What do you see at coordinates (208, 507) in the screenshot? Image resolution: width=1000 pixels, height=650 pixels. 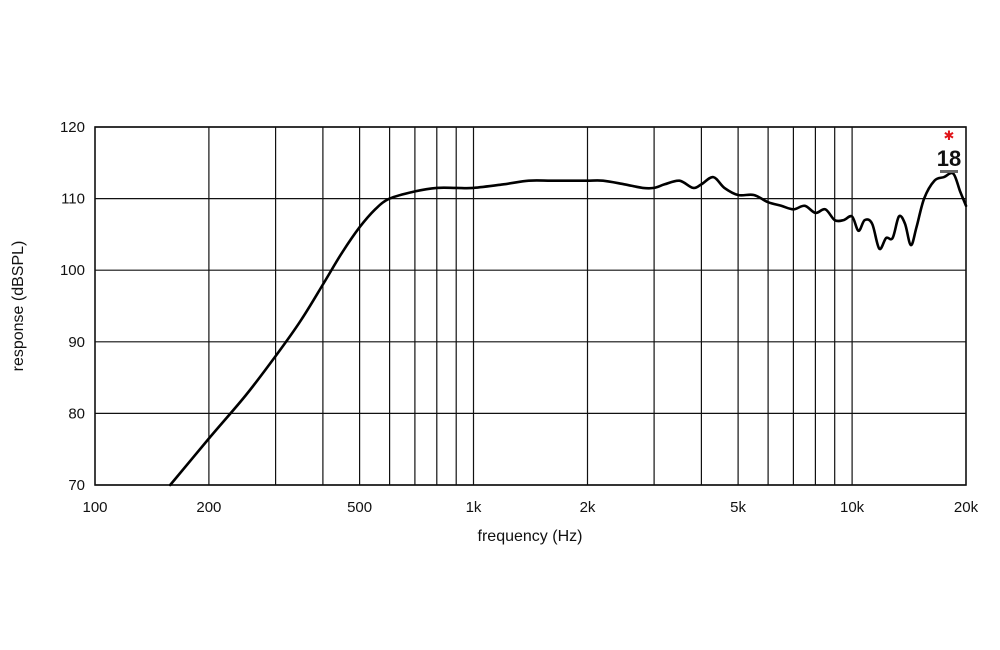 I see `x-tick-label: 200` at bounding box center [208, 507].